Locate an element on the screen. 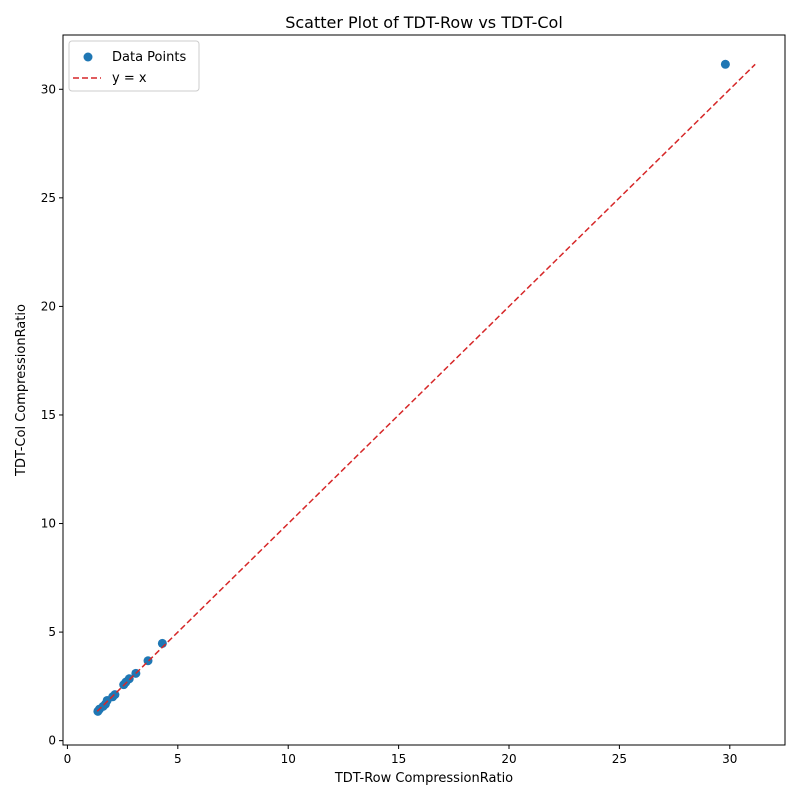  x-axis: 0 5 10 15 20 25 30 is located at coordinates (400, 755).